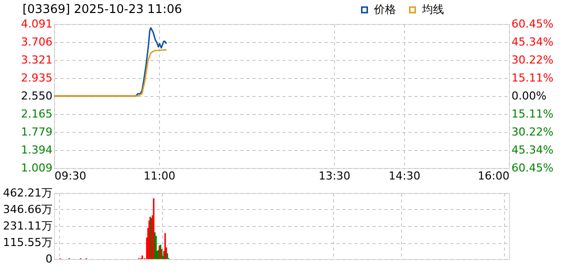  I want to click on y-tick-label: 462.21万, so click(27, 193).